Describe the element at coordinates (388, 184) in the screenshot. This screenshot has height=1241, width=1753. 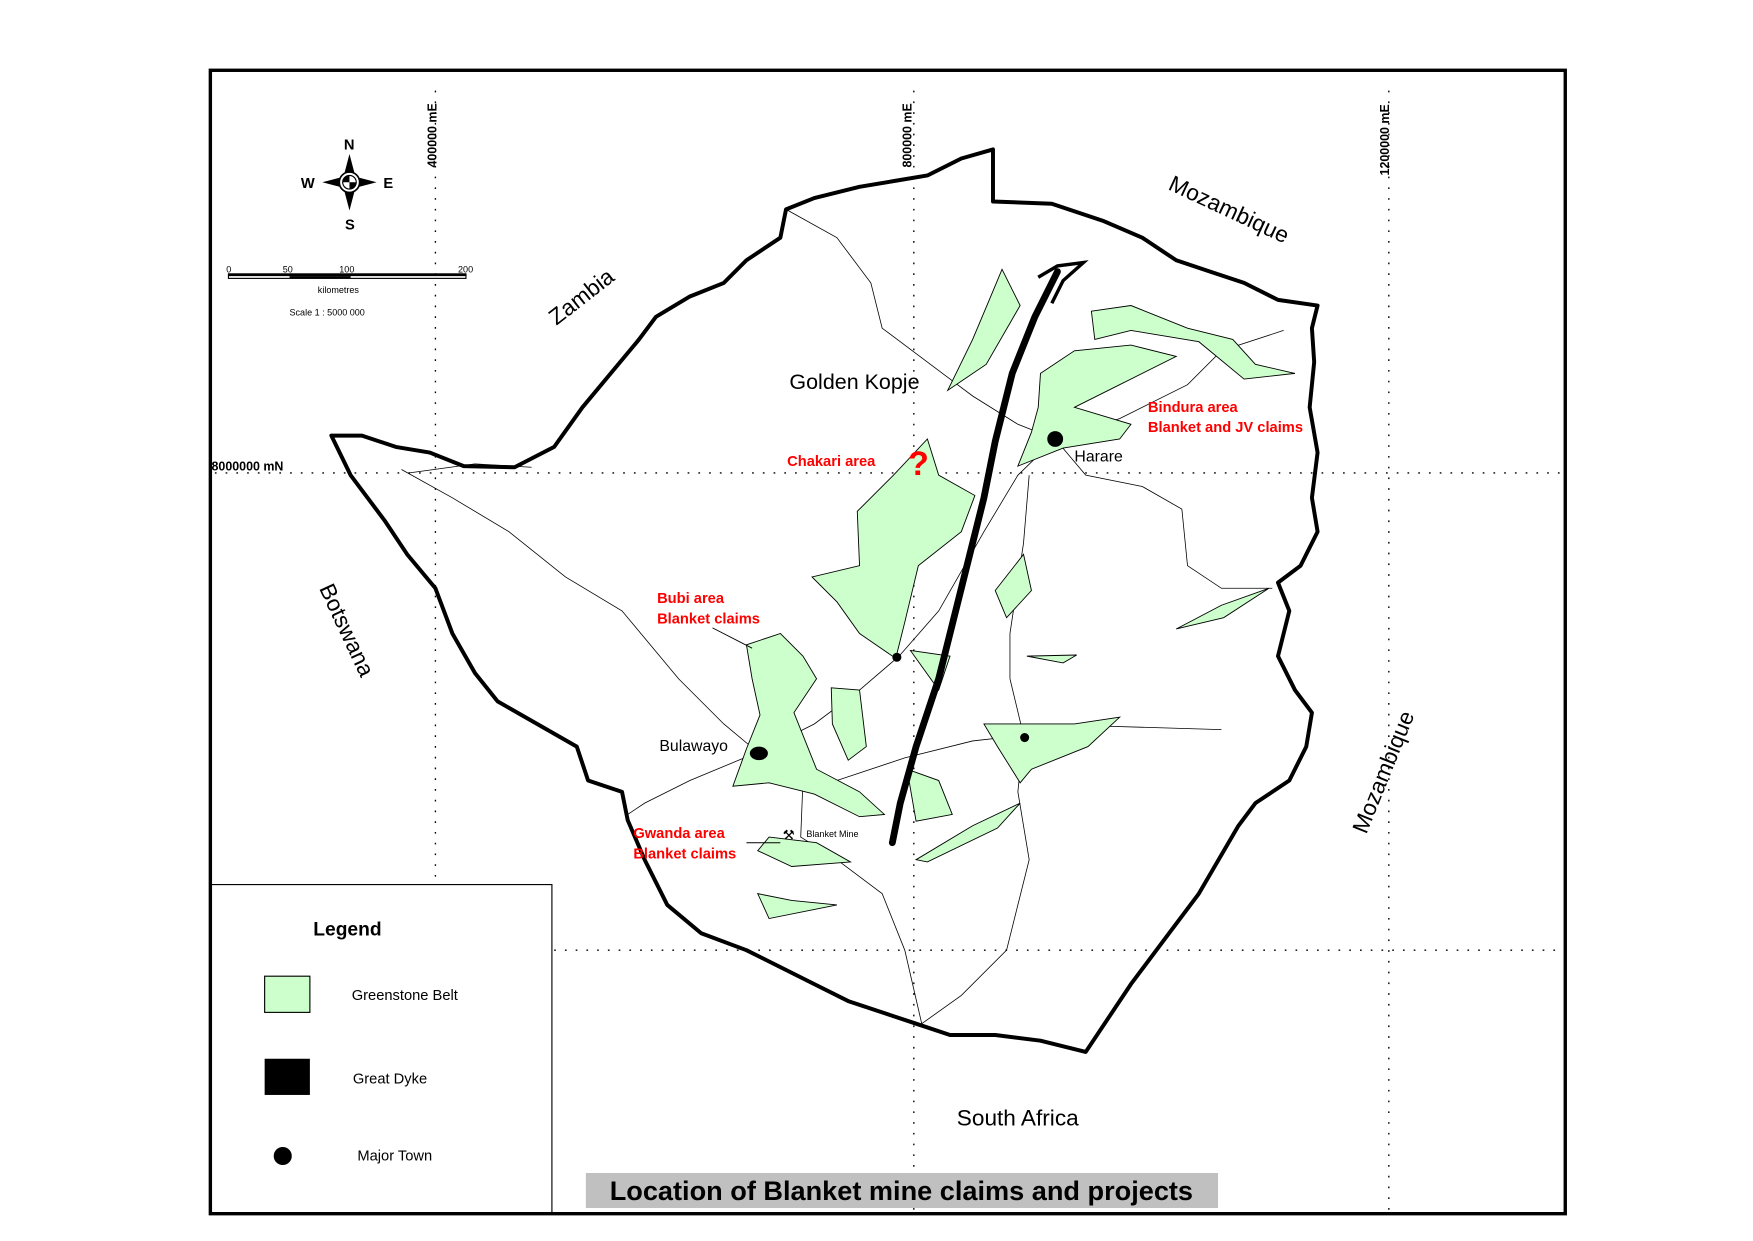
I see `compass-e: E` at that location.